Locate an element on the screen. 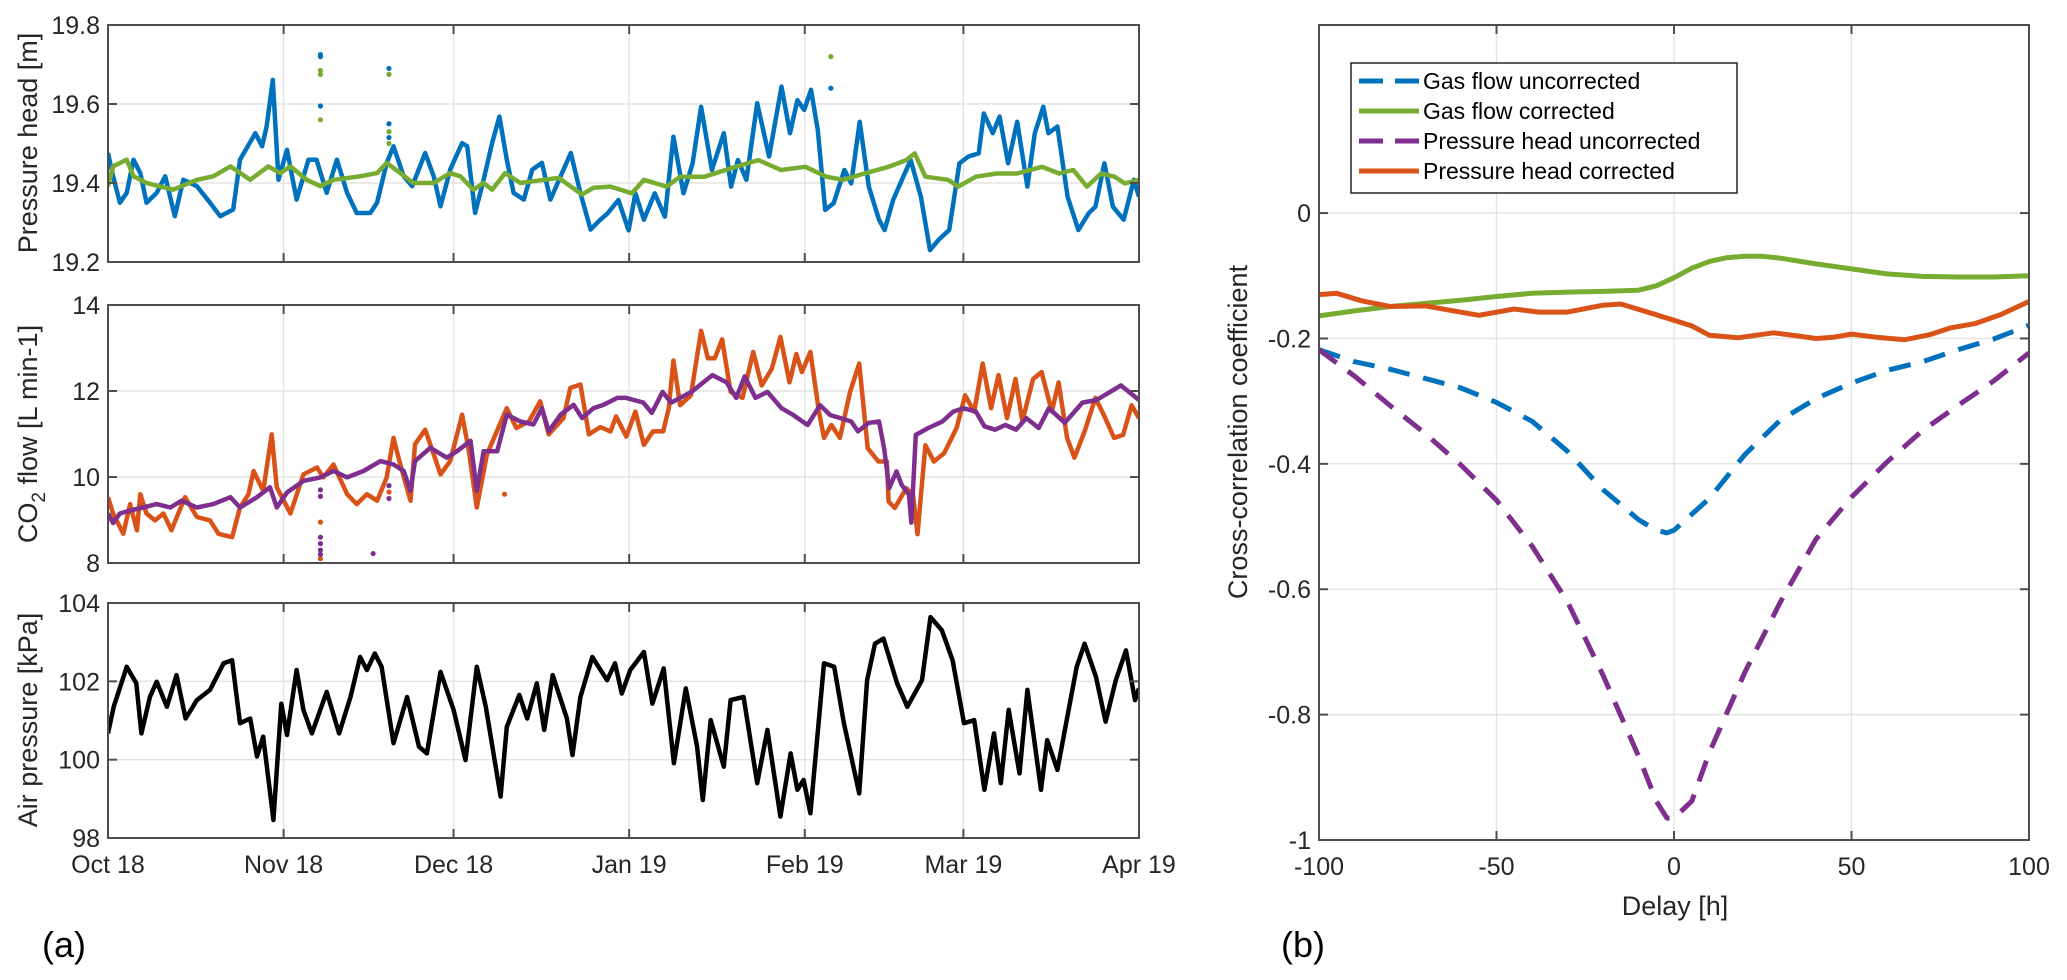  y-tick-label: -1 is located at coordinates (1300, 841).